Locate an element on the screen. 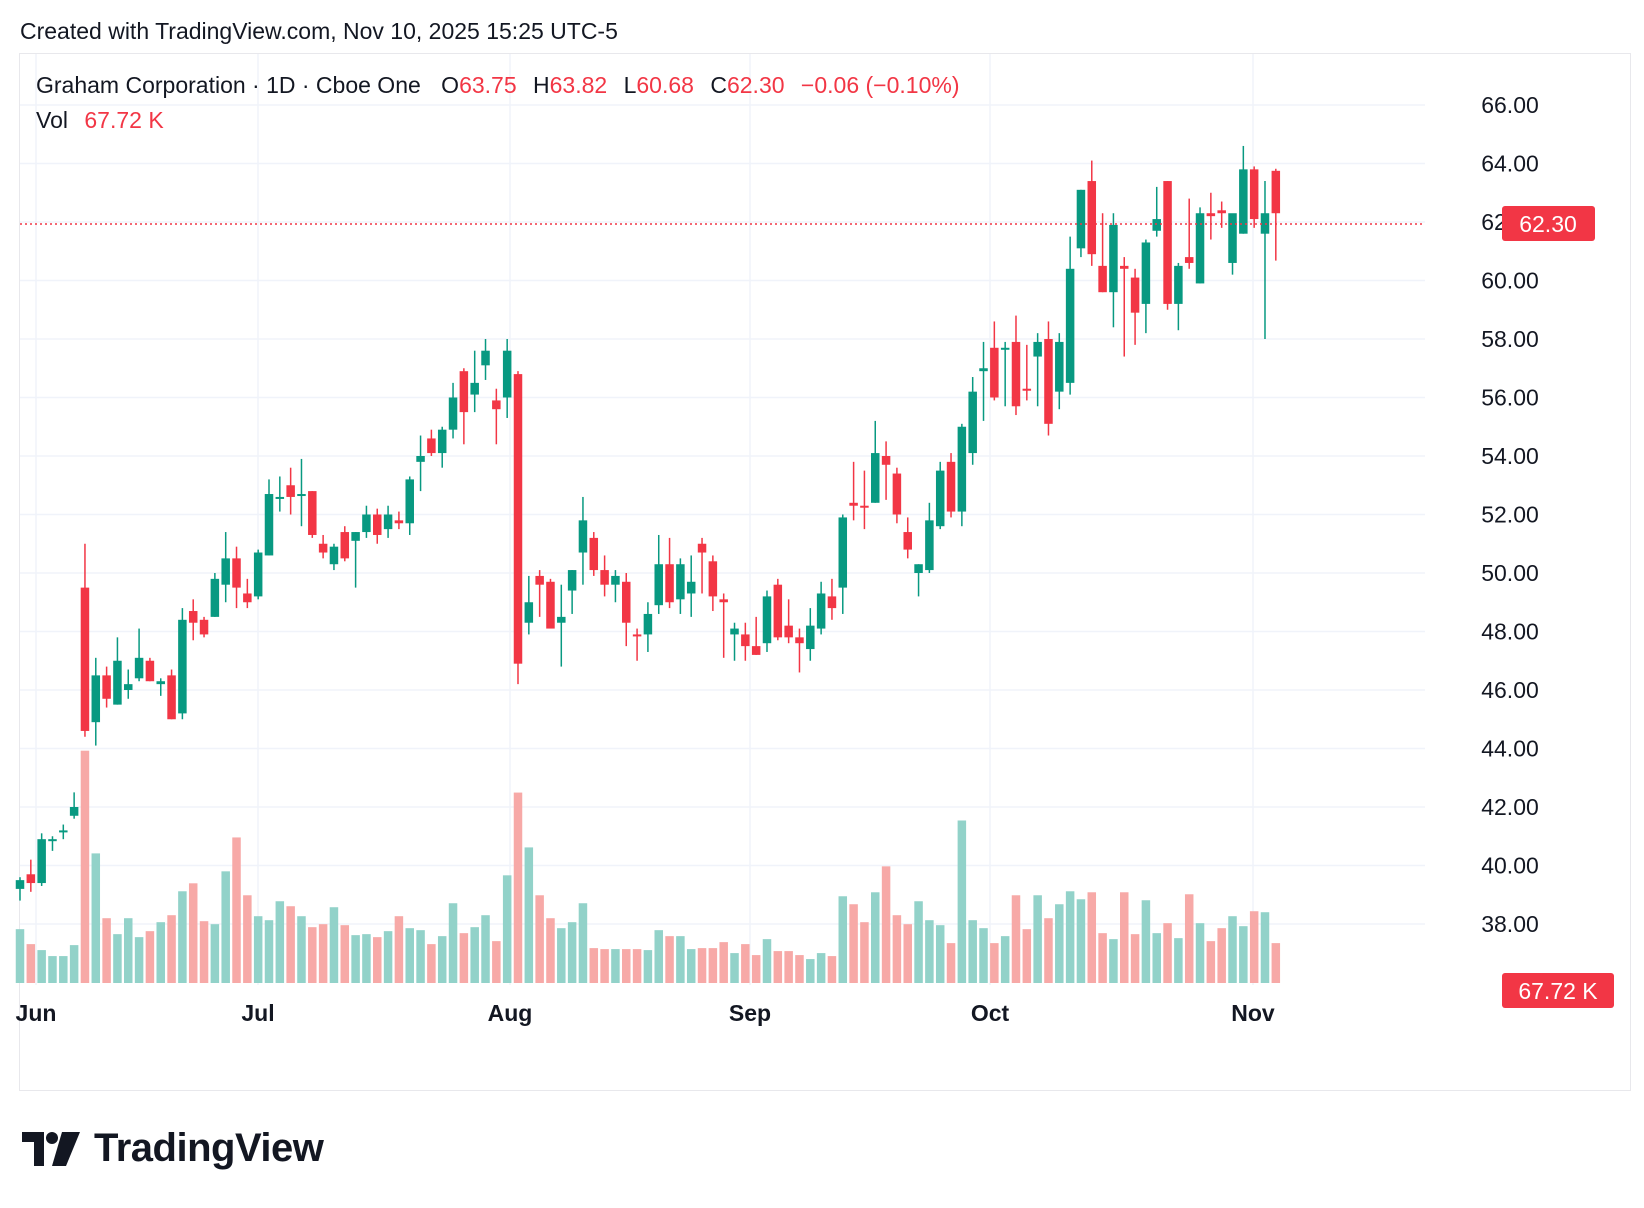  close-label: C is located at coordinates (718, 85).